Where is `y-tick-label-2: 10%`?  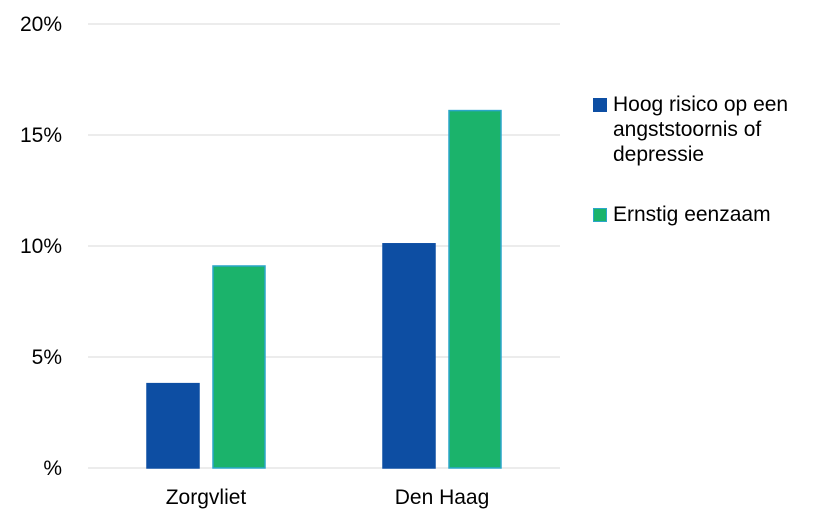
y-tick-label-2: 10% is located at coordinates (41, 246).